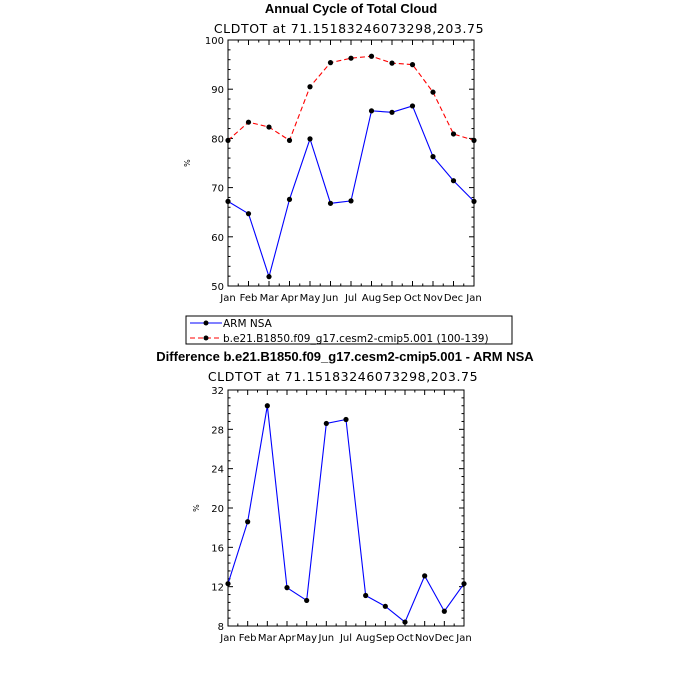  I want to click on legend-label-arm-nsa: ARM NSA, so click(248, 324).